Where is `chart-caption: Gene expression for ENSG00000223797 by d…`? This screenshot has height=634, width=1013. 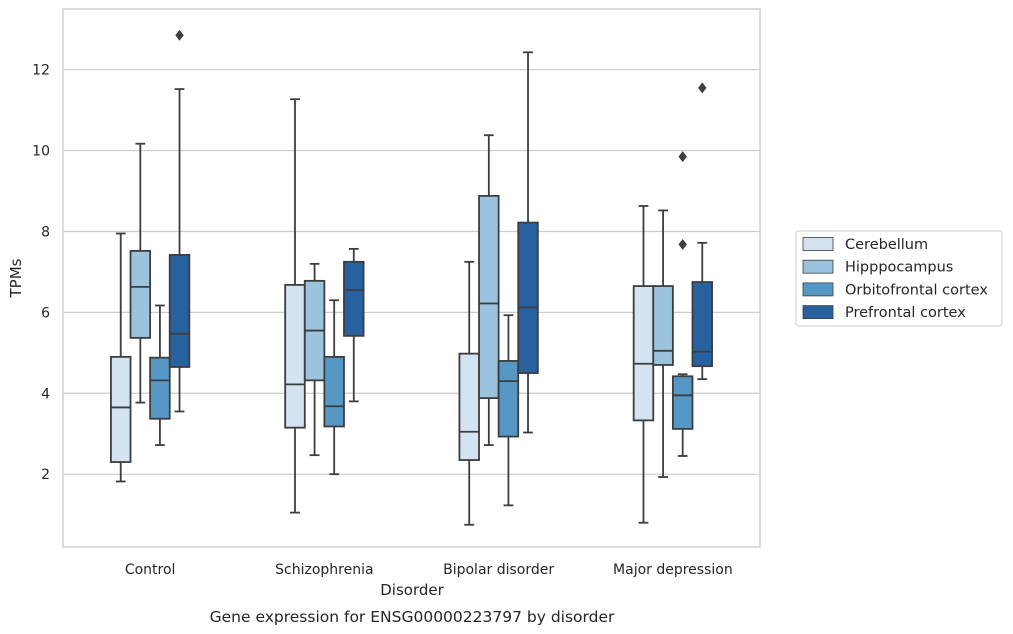
chart-caption: Gene expression for ENSG00000223797 by d… is located at coordinates (412, 617).